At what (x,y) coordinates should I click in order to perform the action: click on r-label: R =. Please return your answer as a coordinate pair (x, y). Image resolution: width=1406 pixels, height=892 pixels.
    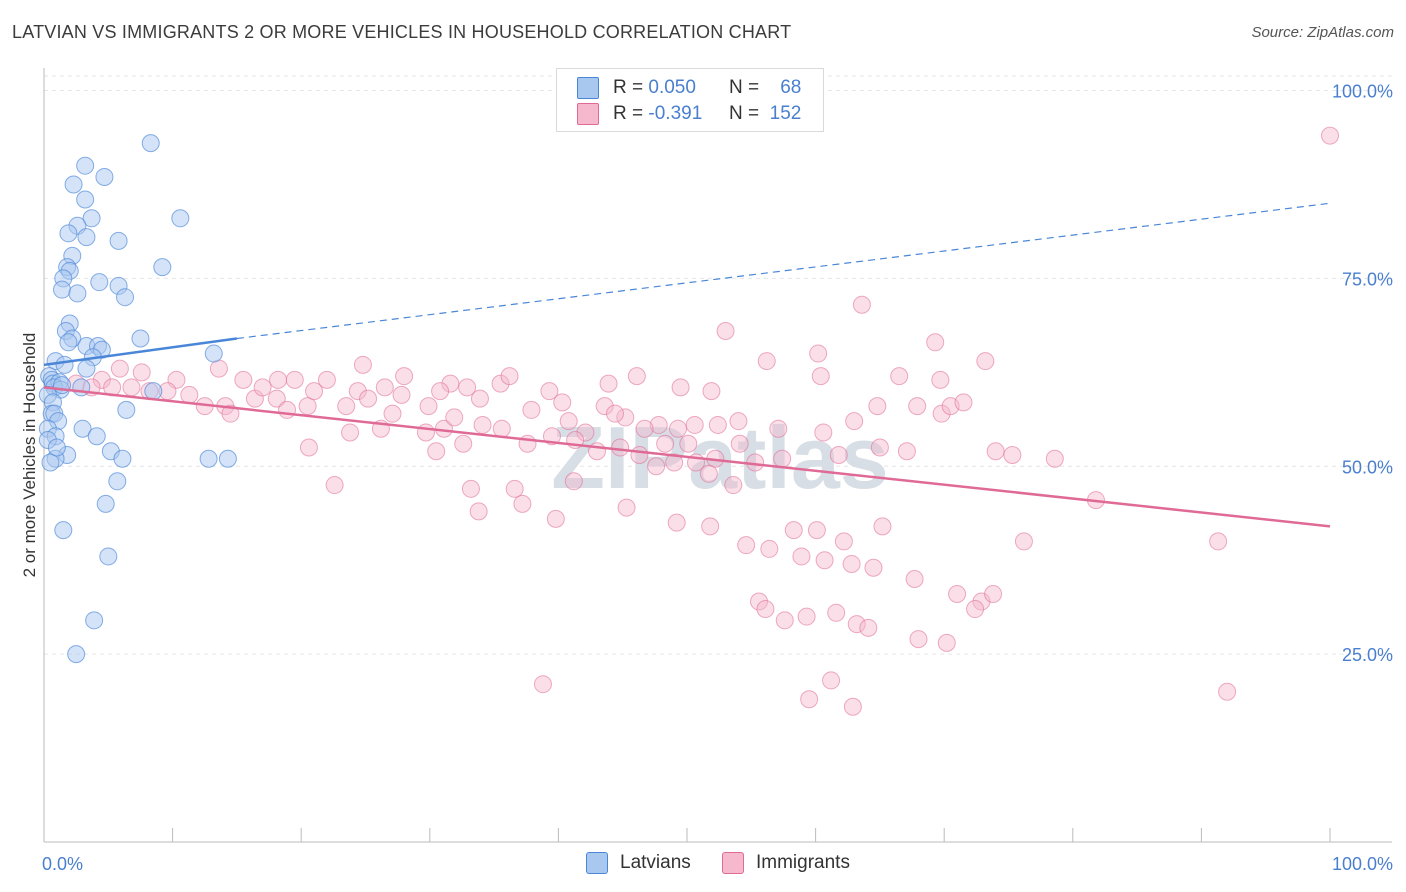
    Looking at the image, I should click on (628, 113).